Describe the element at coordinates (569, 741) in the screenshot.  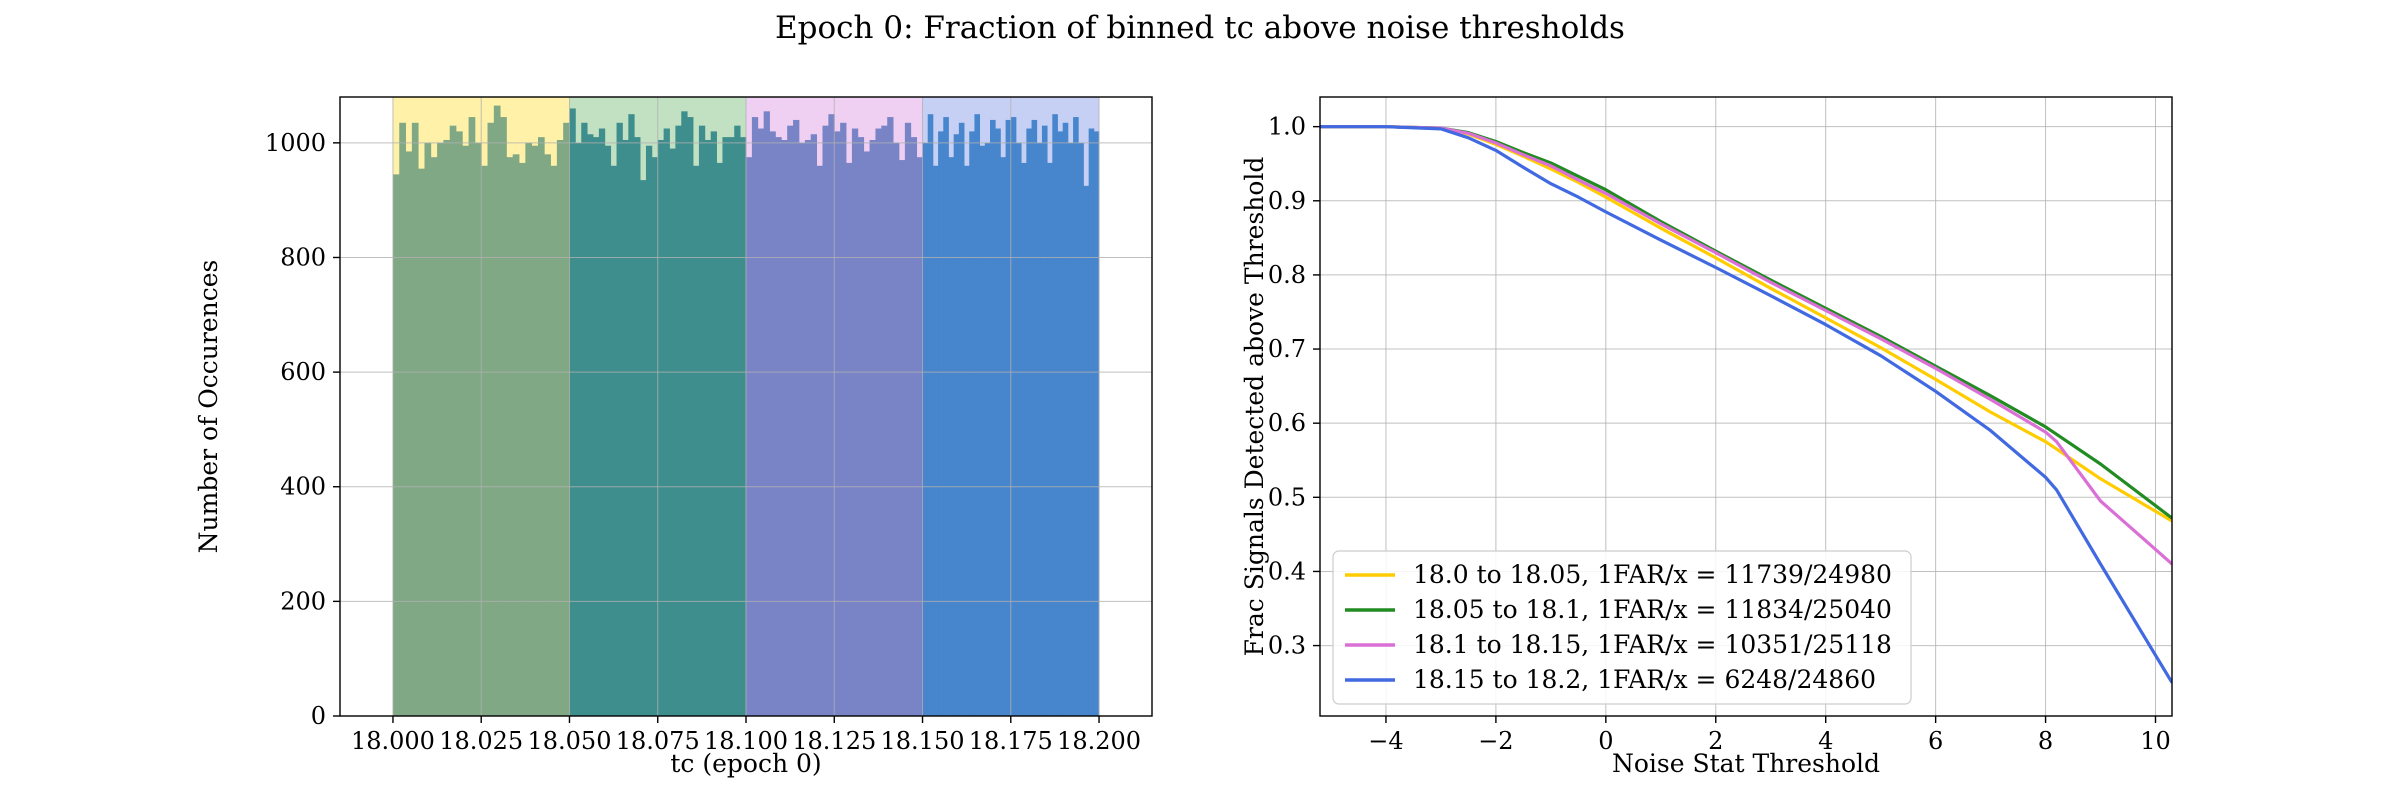
I see `x-tick-label: 18.050` at that location.